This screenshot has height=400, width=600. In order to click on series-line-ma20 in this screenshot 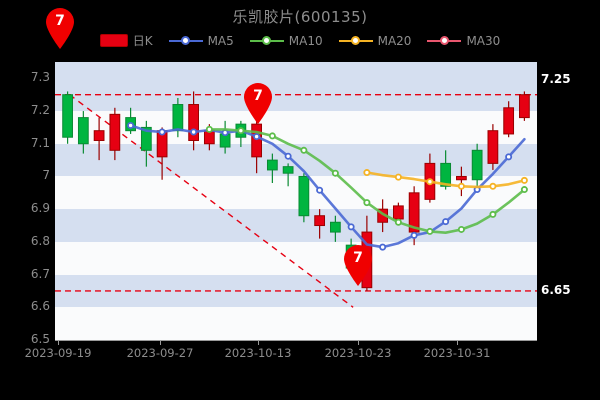, I will do `click(445, 180)`.